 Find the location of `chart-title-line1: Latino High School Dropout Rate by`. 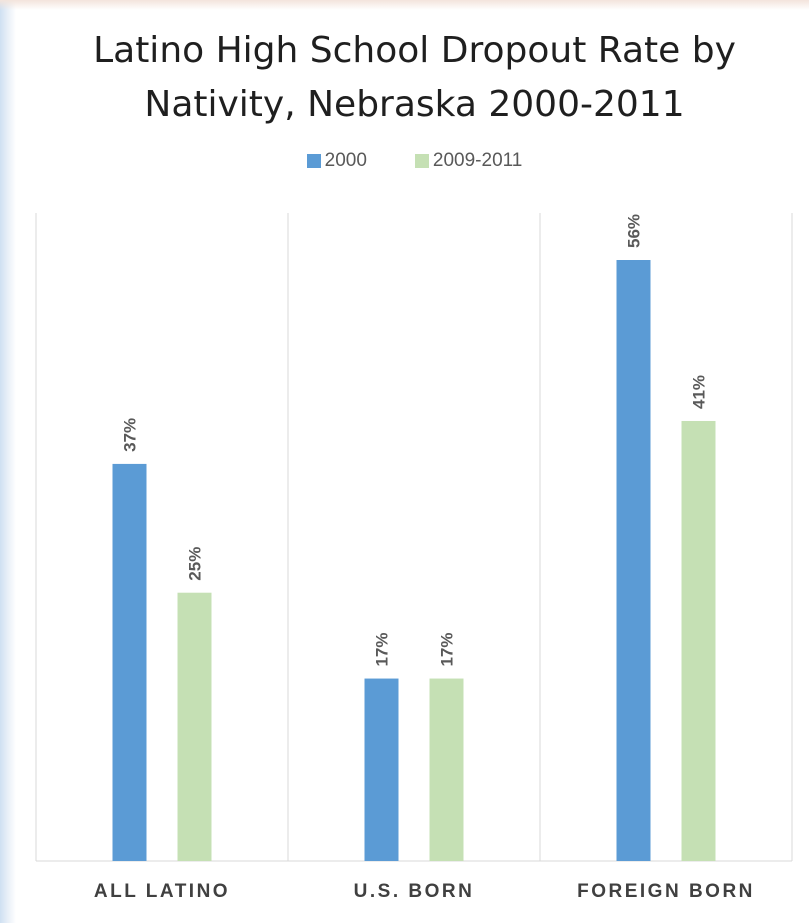

chart-title-line1: Latino High School Dropout Rate by is located at coordinates (414, 50).